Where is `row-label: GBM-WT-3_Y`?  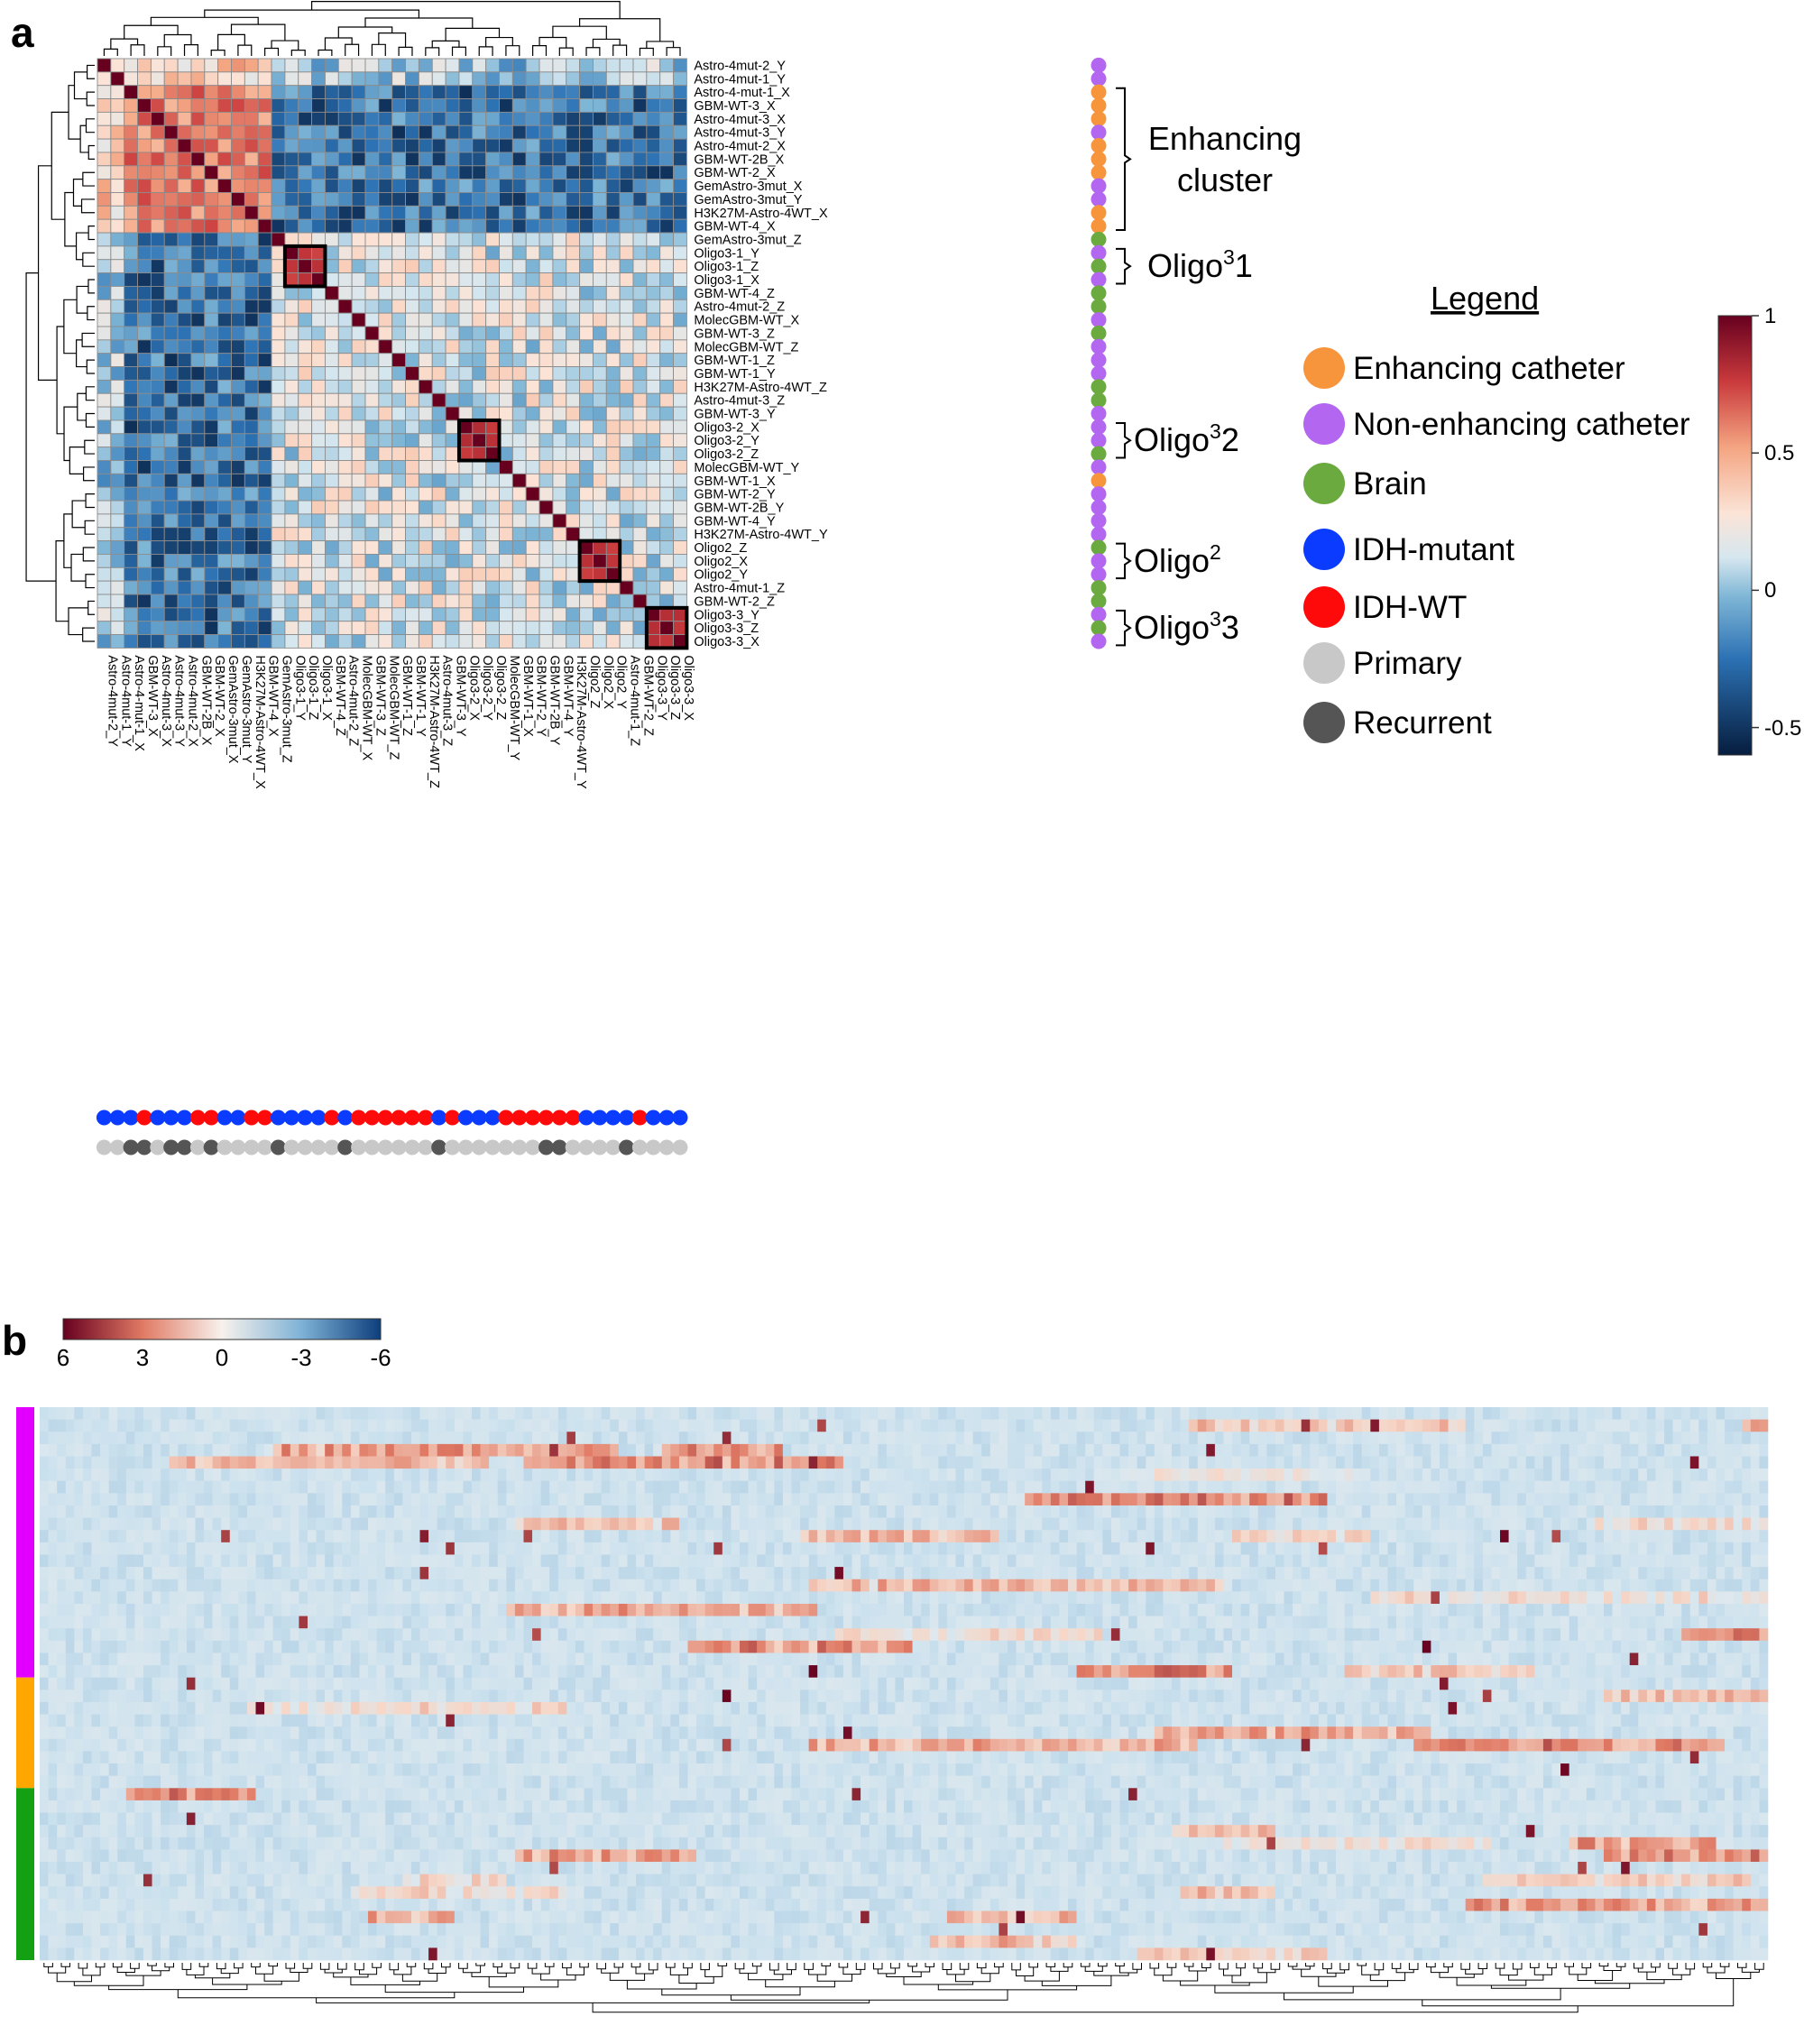
row-label: GBM-WT-3_Y is located at coordinates (735, 415).